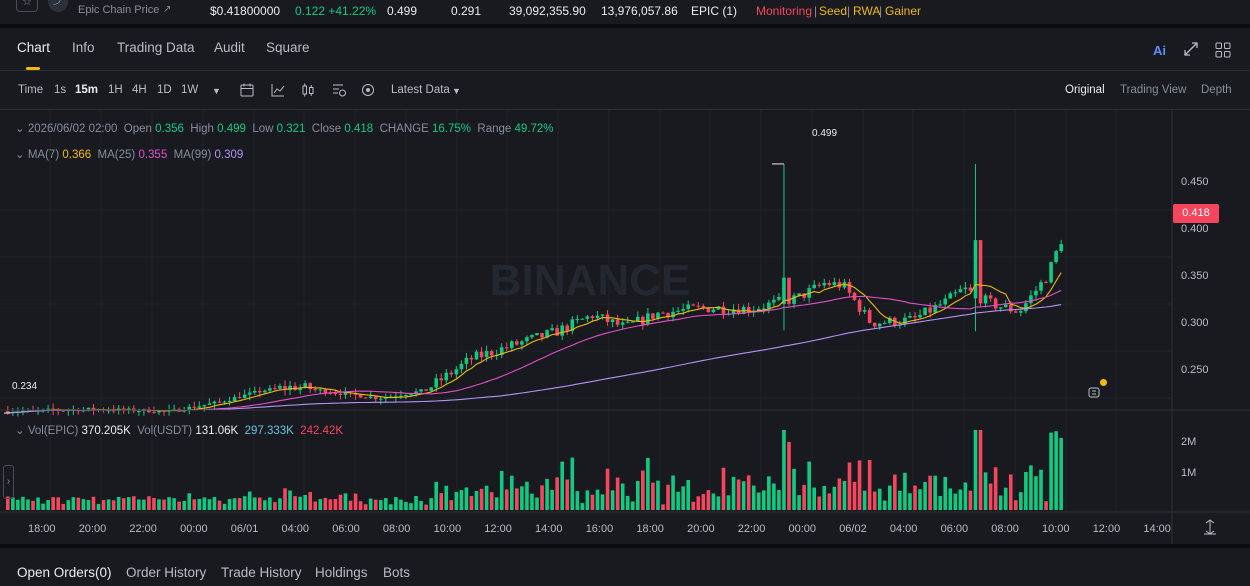  I want to click on tag-gainer: Gainer, so click(903, 11).